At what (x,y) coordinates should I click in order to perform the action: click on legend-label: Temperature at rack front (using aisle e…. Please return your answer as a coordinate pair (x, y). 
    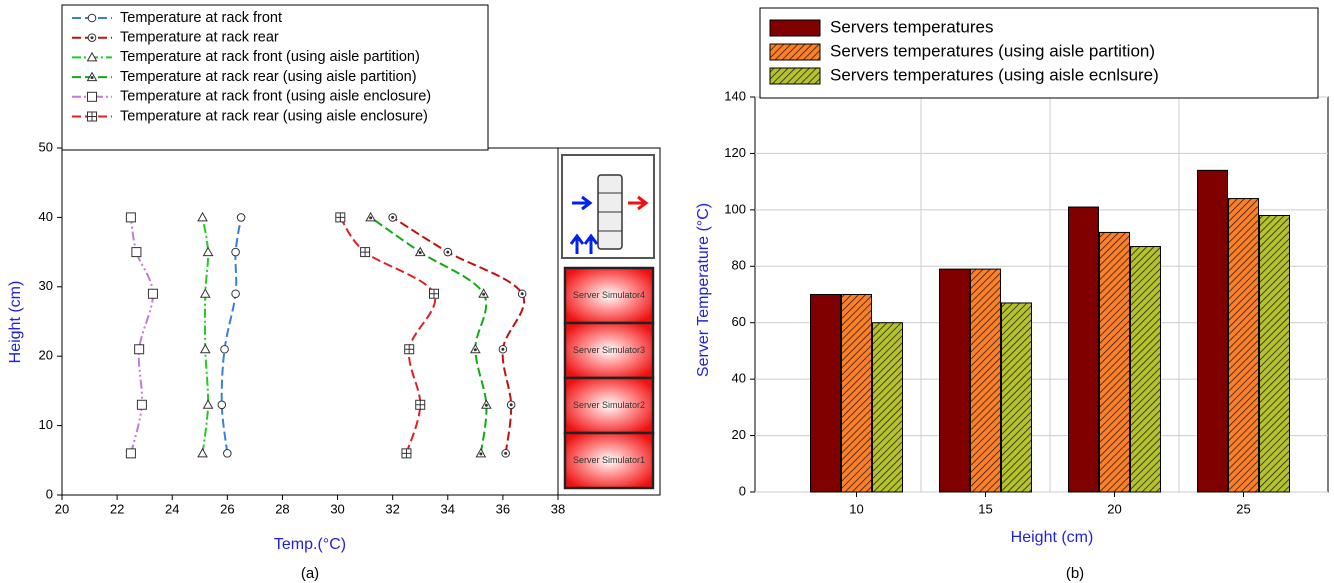
    Looking at the image, I should click on (275, 97).